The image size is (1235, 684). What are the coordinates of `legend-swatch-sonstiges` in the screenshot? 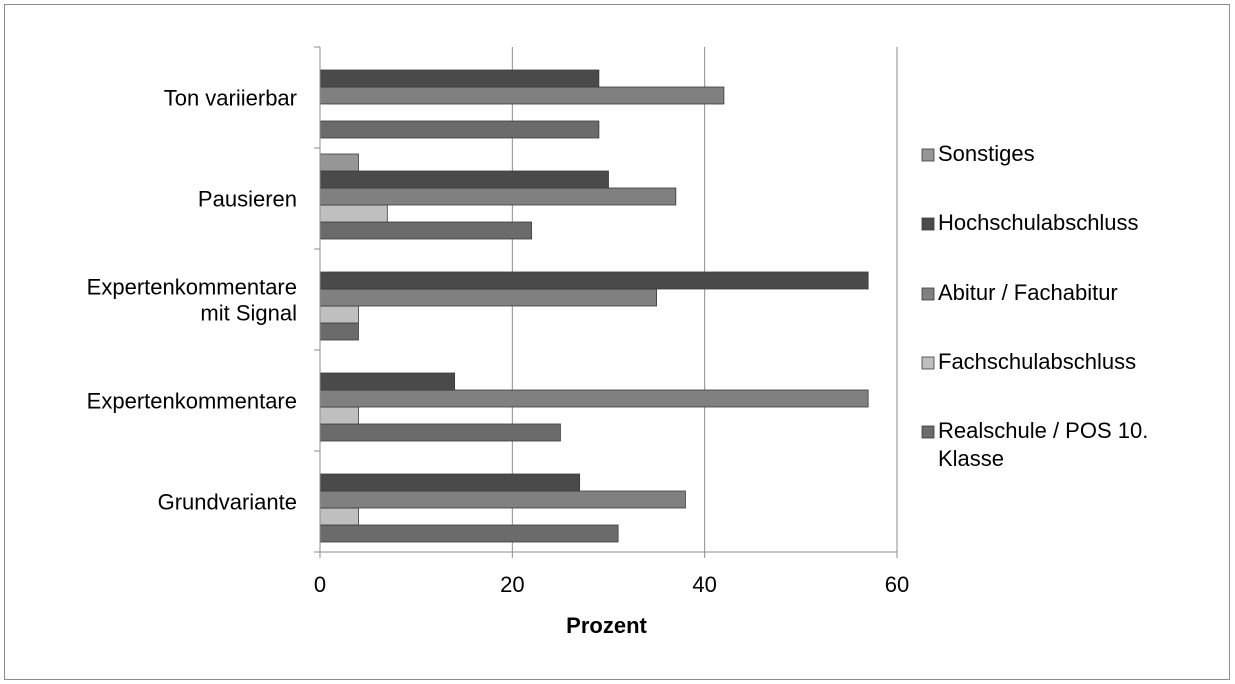 It's located at (928, 155).